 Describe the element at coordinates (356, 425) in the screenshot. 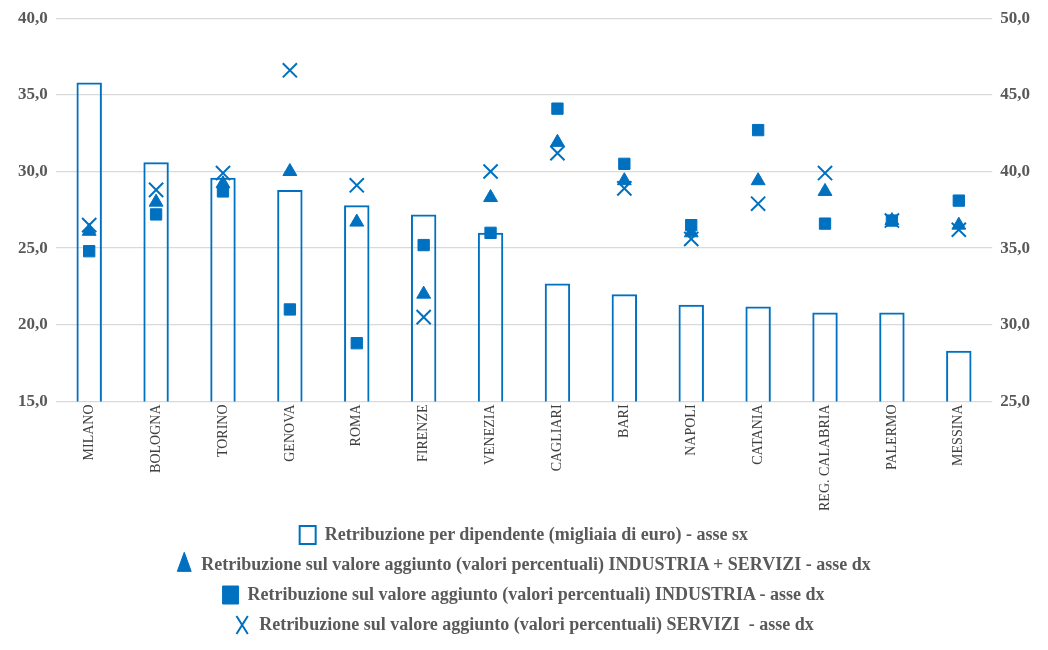

I see `x-tick-label: ROMA` at that location.